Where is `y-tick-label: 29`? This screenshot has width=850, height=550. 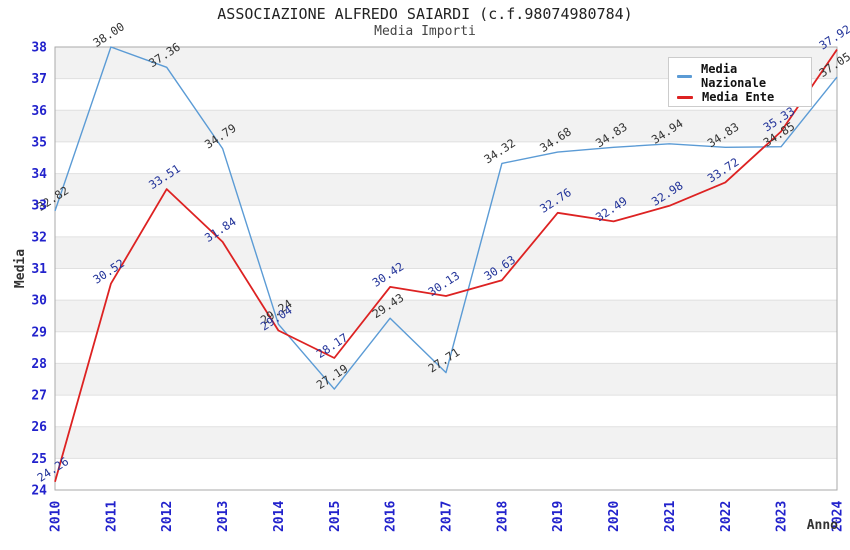
y-tick-label: 29 is located at coordinates (39, 332).